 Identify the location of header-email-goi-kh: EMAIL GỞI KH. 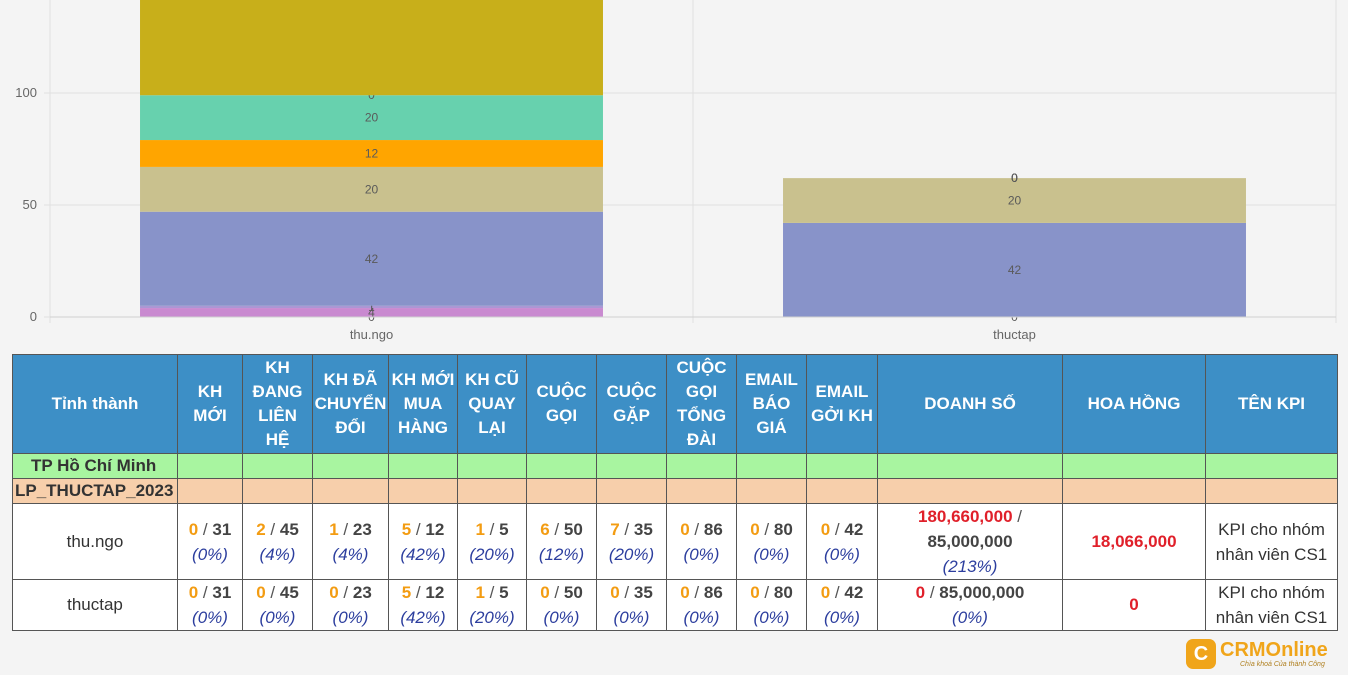
(842, 404).